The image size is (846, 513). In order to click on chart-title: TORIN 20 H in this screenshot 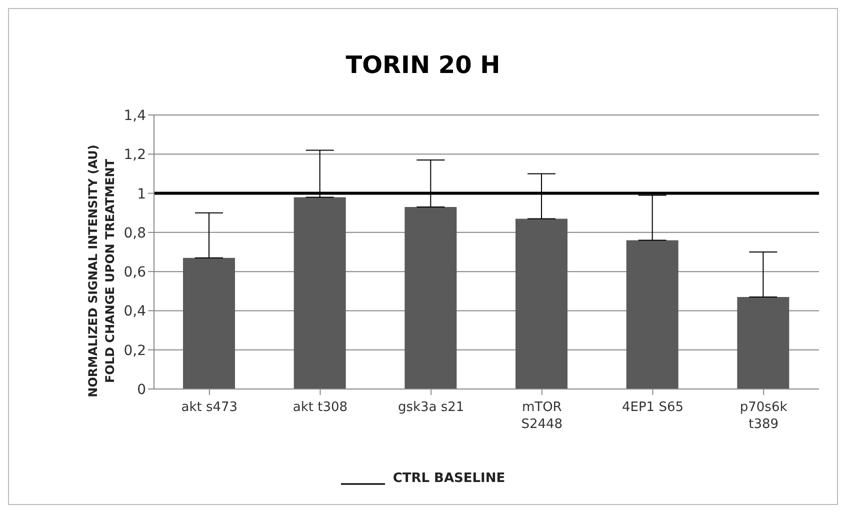, I will do `click(423, 65)`.